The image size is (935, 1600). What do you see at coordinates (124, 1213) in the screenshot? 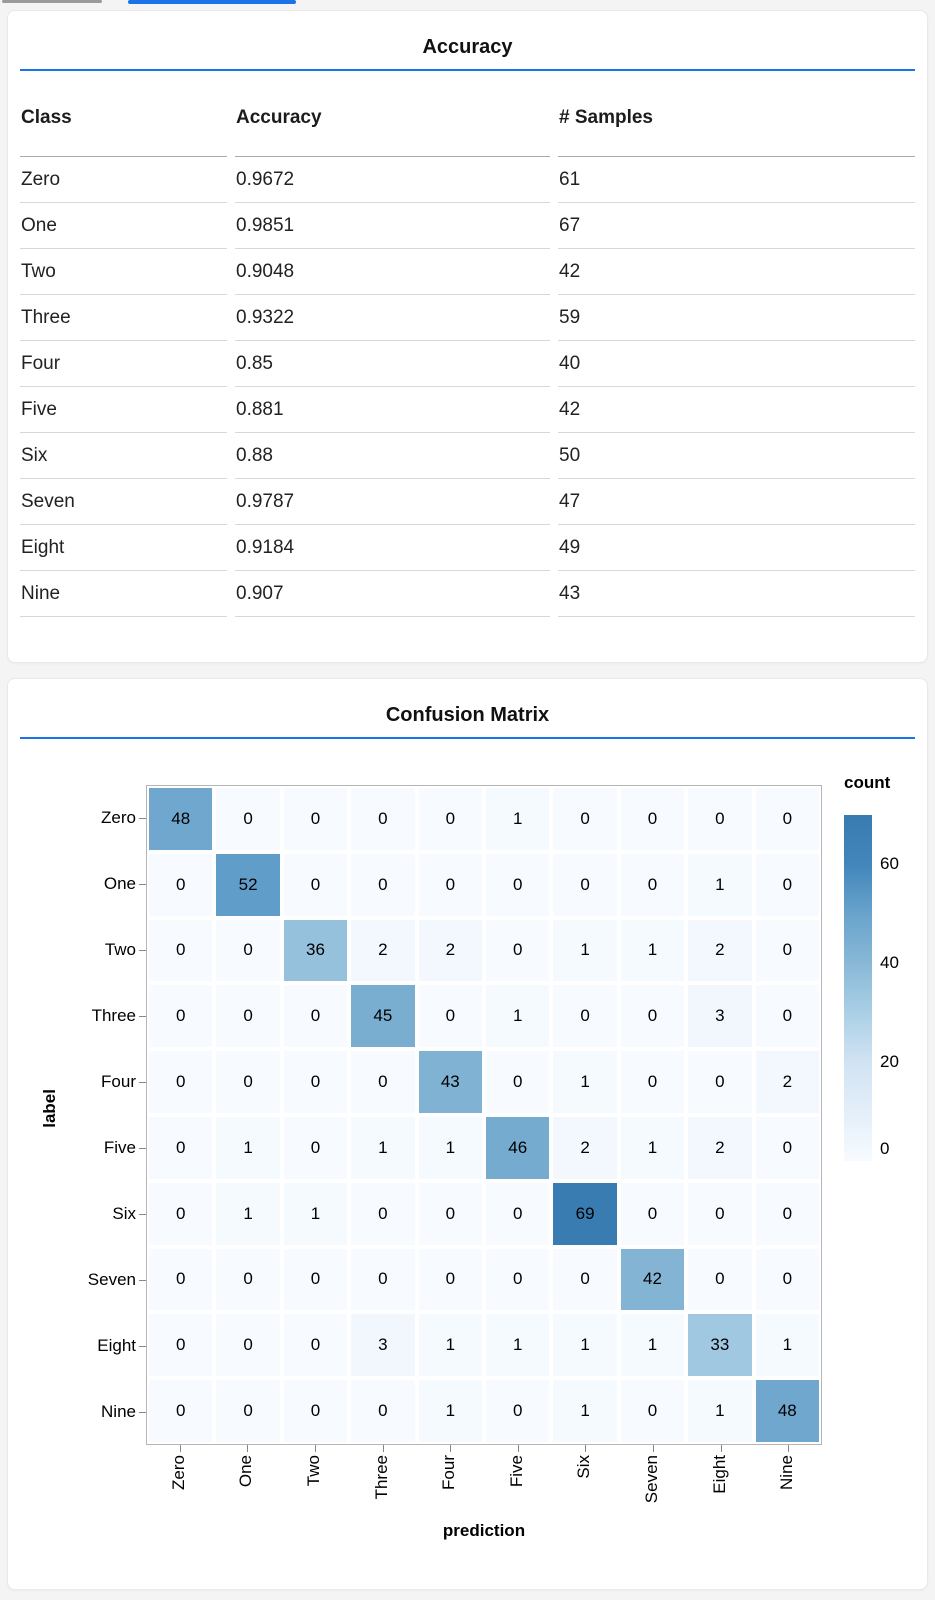
I see `y-axis-label: Six` at bounding box center [124, 1213].